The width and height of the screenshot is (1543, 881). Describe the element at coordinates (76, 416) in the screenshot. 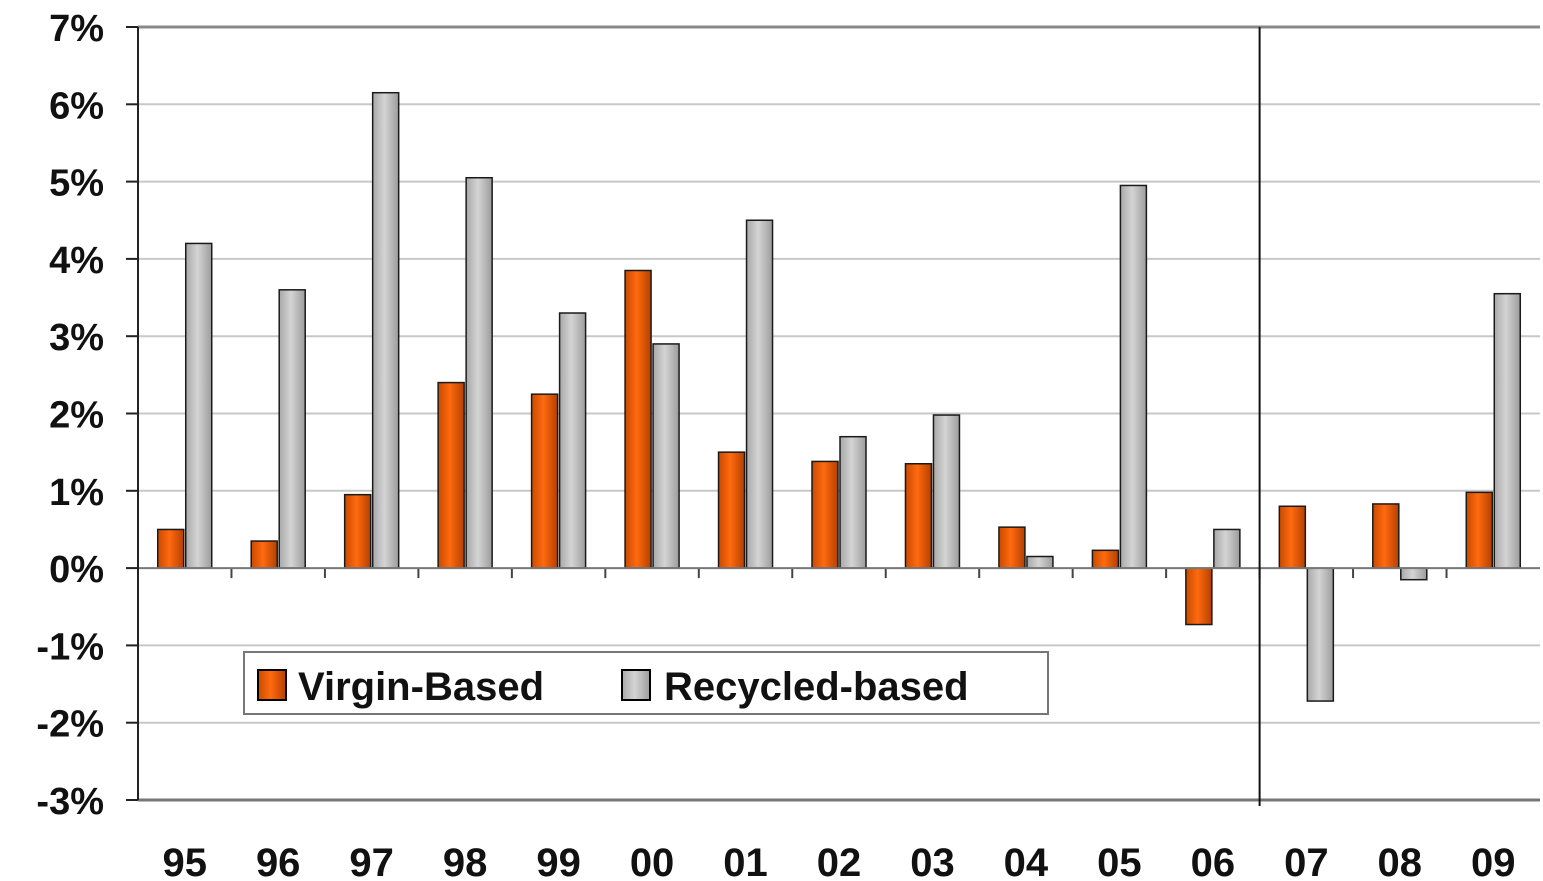

I see `y-tick-label: 2%` at that location.